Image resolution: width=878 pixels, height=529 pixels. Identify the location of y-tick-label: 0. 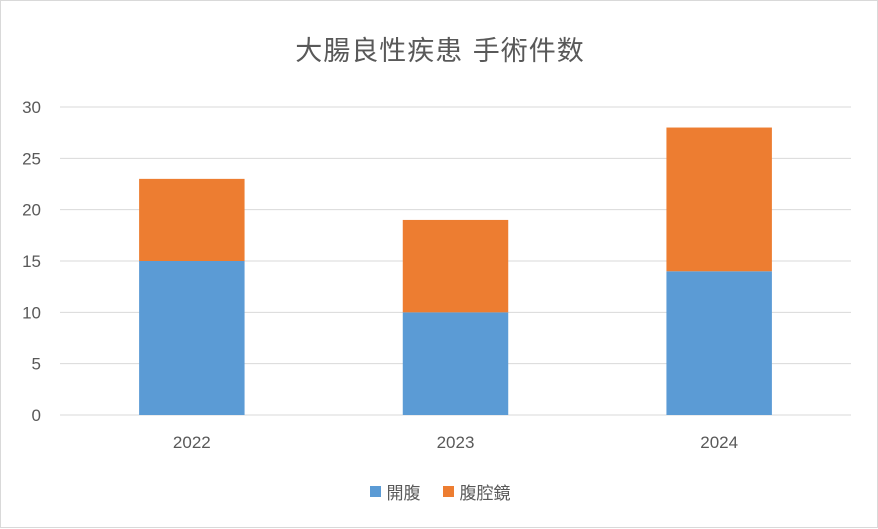
(36, 415).